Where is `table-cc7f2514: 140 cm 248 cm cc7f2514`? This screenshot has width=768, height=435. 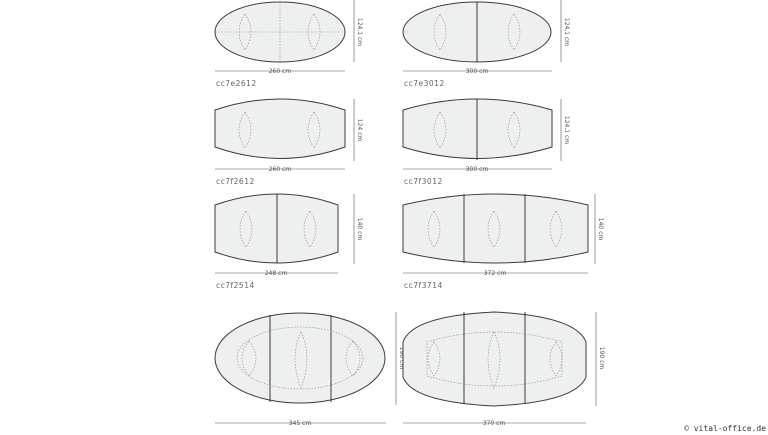
table-cc7f2514: 140 cm 248 cm cc7f2514 is located at coordinates (288, 241).